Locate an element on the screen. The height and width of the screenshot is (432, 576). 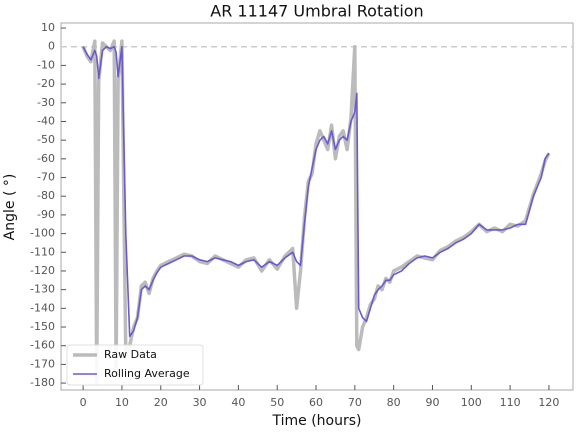
legend: Raw Data Rolling Average is located at coordinates (135, 365).